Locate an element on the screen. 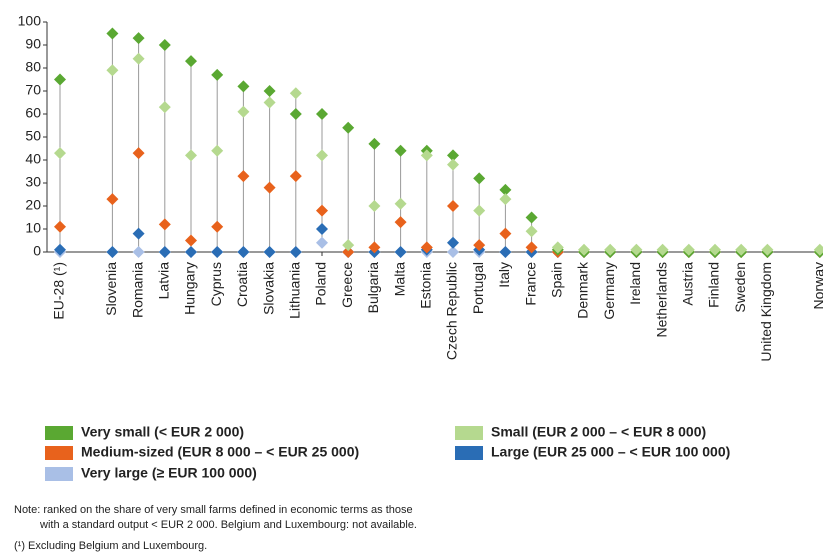  legend-label: Large (EUR 25 000 – < EUR 100 000) is located at coordinates (610, 452).